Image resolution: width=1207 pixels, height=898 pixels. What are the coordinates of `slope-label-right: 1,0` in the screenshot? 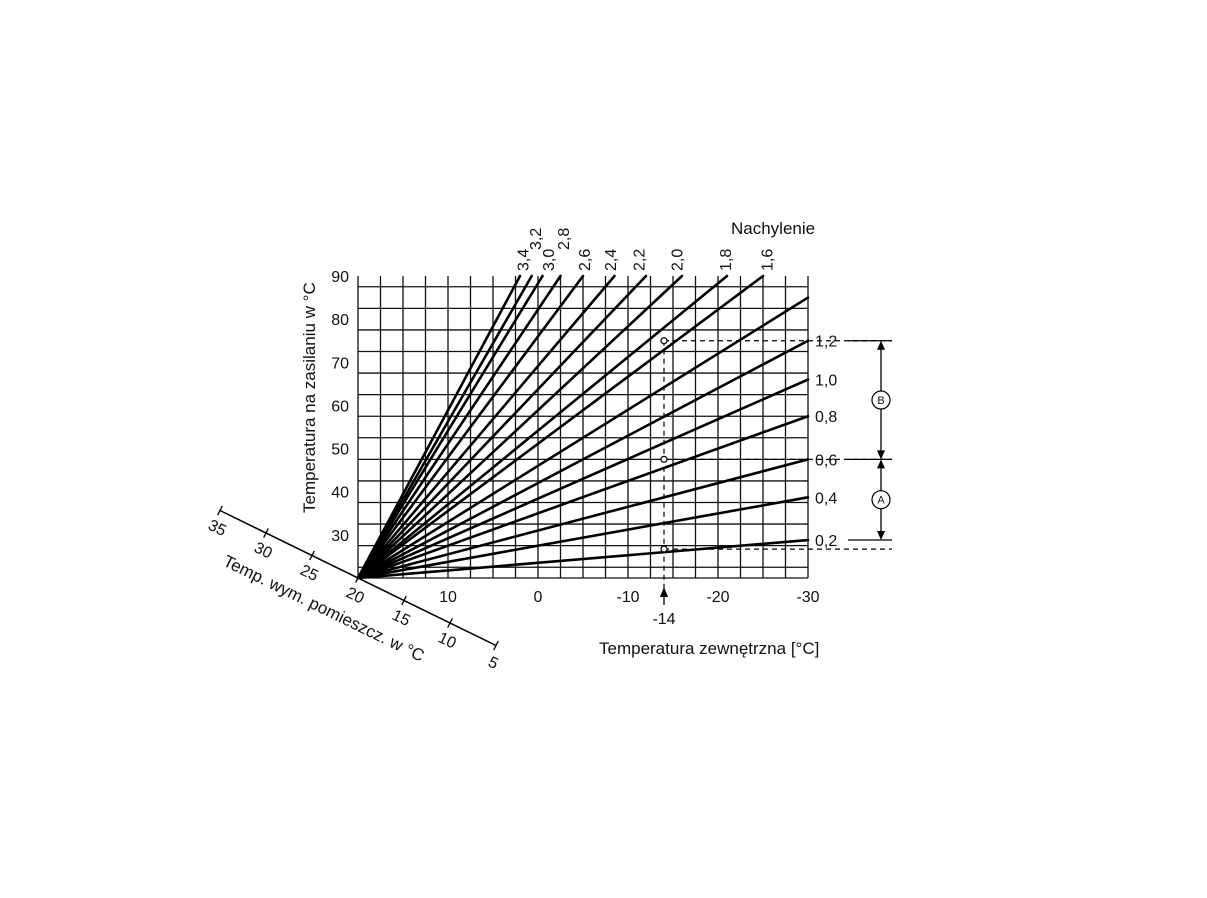 It's located at (826, 381).